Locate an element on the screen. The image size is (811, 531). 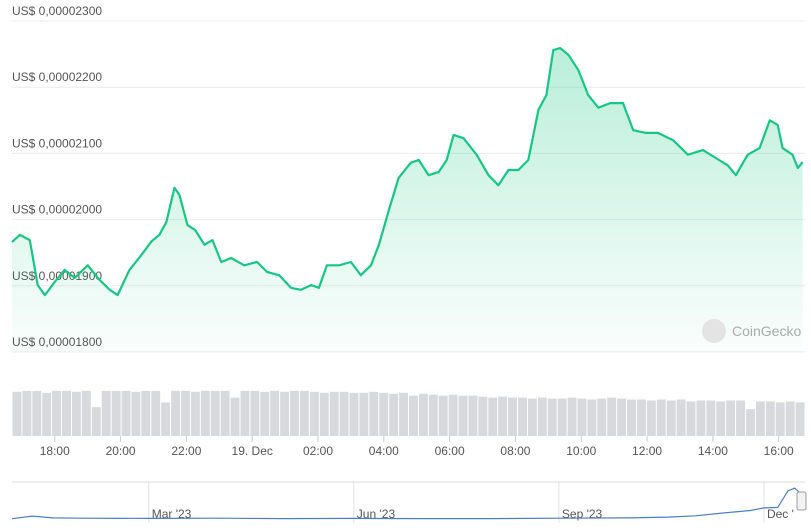
x-tick-label: 10:00 is located at coordinates (581, 451).